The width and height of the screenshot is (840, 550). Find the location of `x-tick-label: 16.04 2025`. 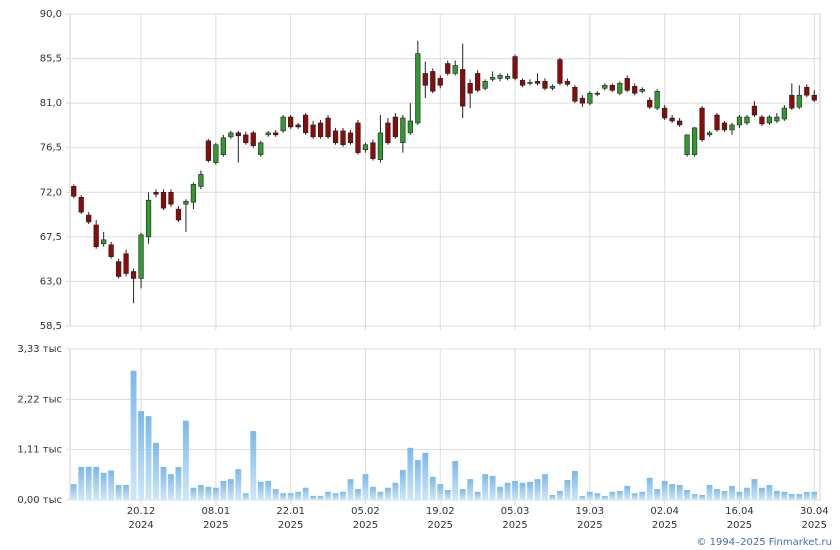

x-tick-label: 16.04 2025 is located at coordinates (739, 518).